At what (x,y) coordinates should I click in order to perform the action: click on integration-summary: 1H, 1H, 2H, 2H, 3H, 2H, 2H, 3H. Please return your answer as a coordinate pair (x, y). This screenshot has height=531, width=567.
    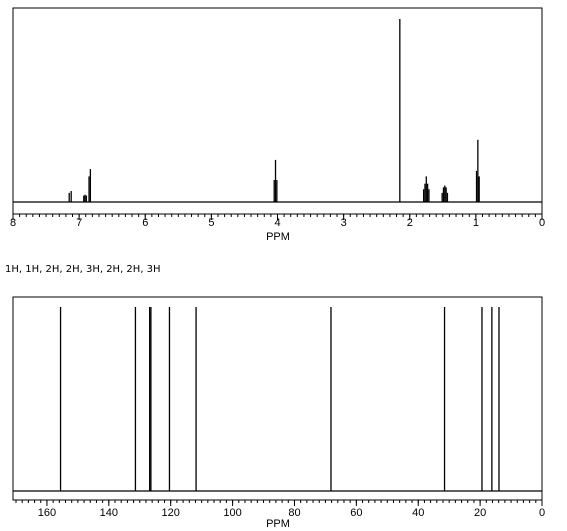
    Looking at the image, I should click on (83, 269).